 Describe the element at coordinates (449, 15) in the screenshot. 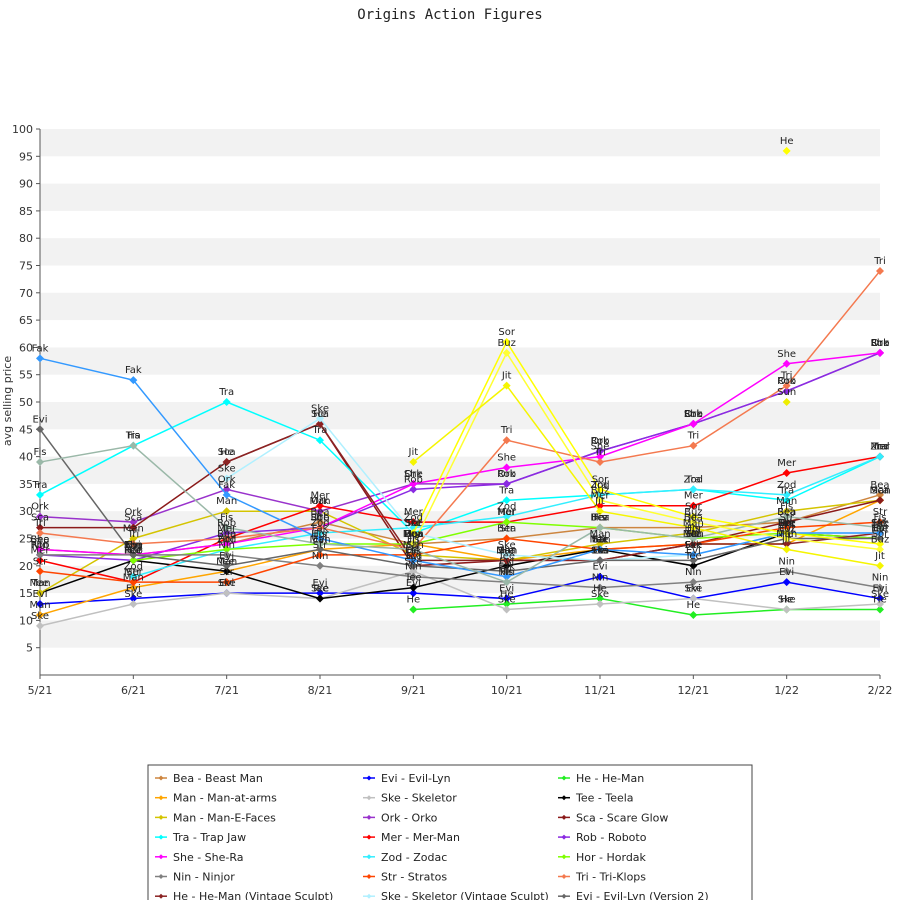

I see `chart-title: Origins Action Figures` at that location.